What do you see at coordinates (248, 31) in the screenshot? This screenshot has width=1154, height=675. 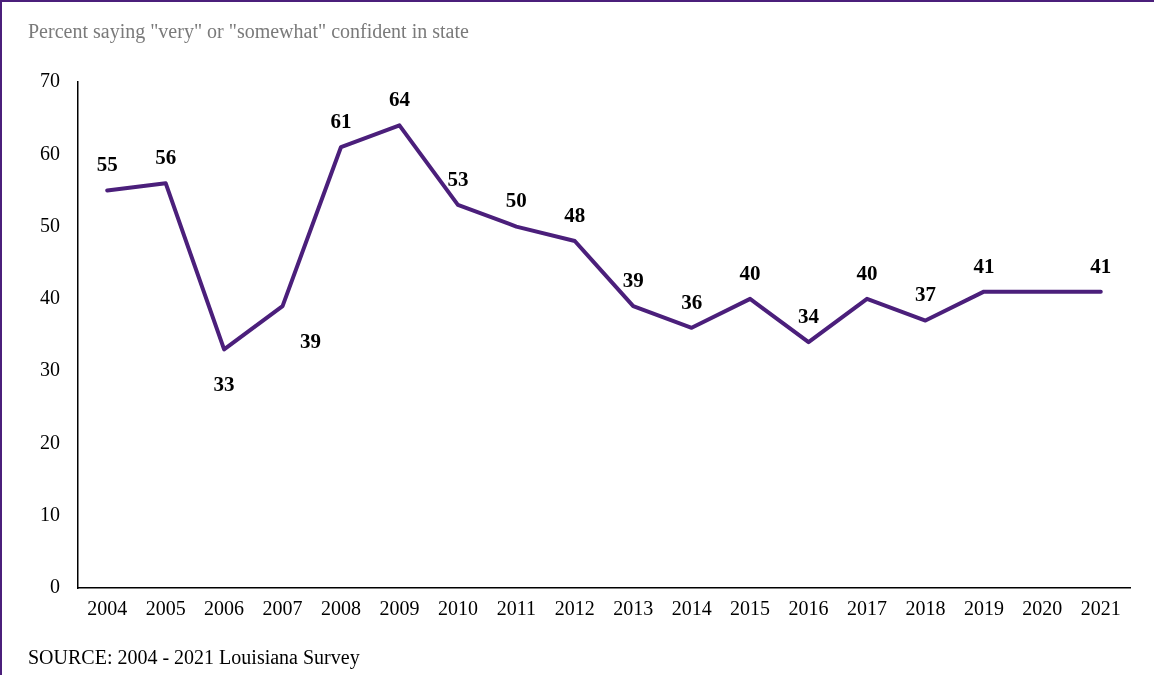 I see `chart-title: Percent saying "very" or "somewhat" confident in state` at bounding box center [248, 31].